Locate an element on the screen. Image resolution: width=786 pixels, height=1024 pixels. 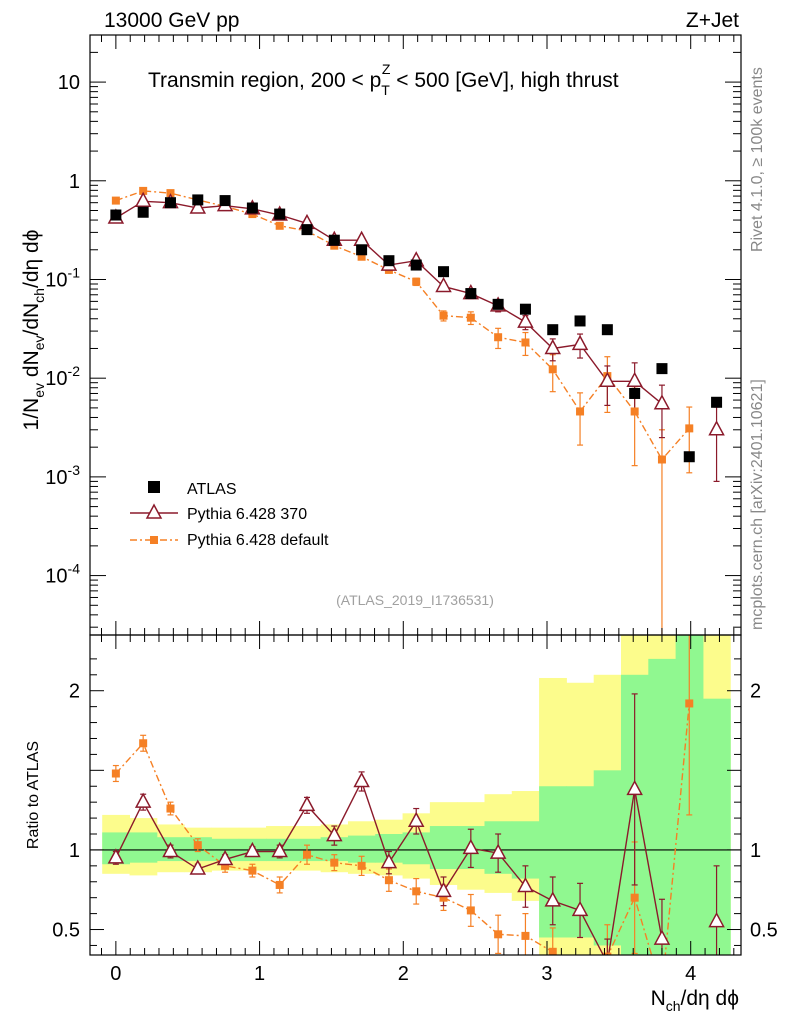
header-right: Z+Jet is located at coordinates (712, 20).